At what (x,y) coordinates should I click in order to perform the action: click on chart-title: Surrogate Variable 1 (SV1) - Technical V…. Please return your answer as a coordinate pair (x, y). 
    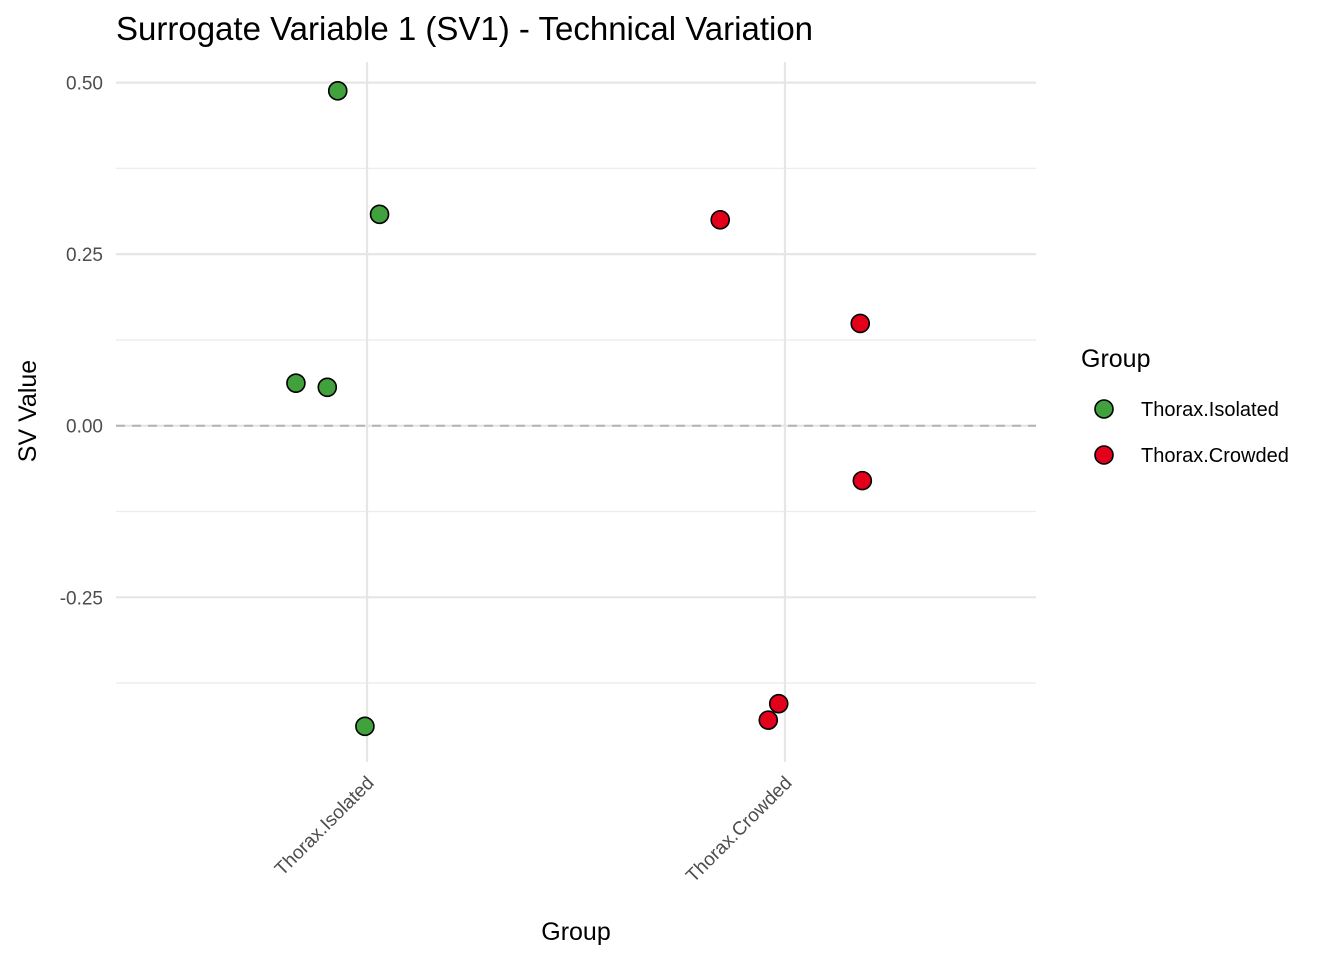
    Looking at the image, I should click on (464, 28).